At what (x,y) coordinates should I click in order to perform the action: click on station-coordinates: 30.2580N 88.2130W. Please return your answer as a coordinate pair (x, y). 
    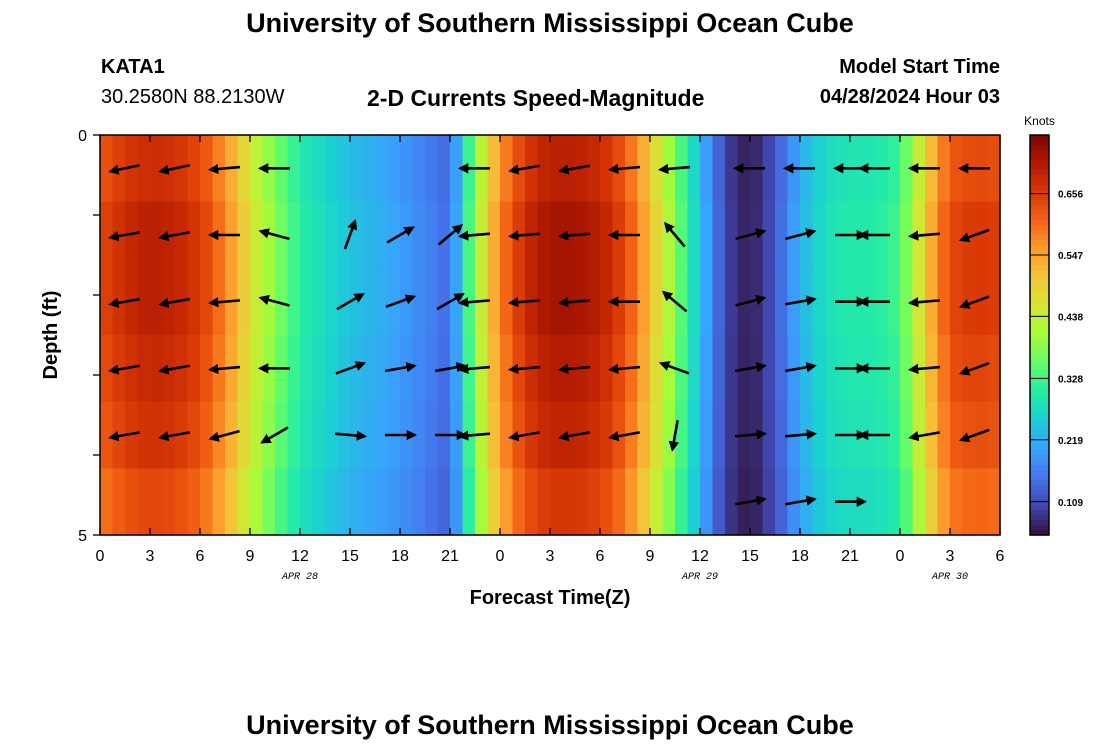
    Looking at the image, I should click on (193, 97).